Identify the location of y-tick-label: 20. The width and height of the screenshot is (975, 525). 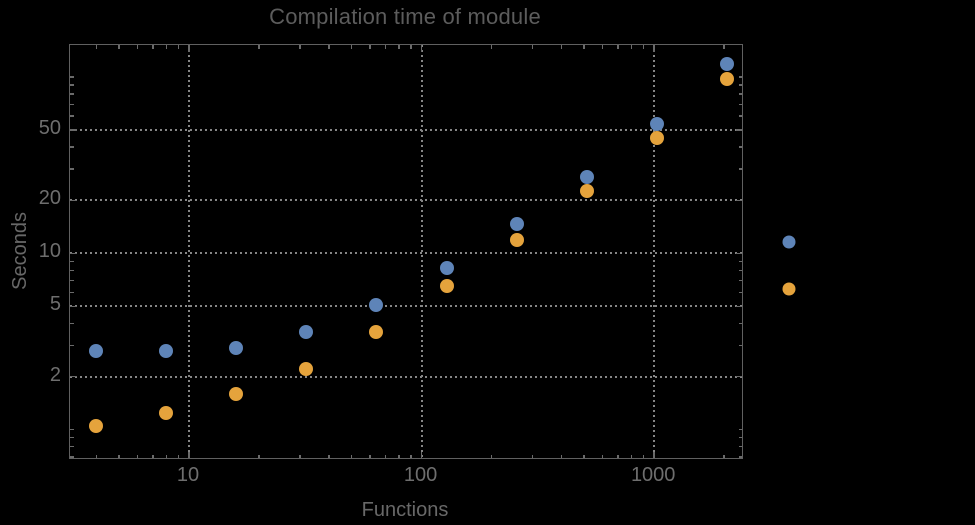
(49, 198).